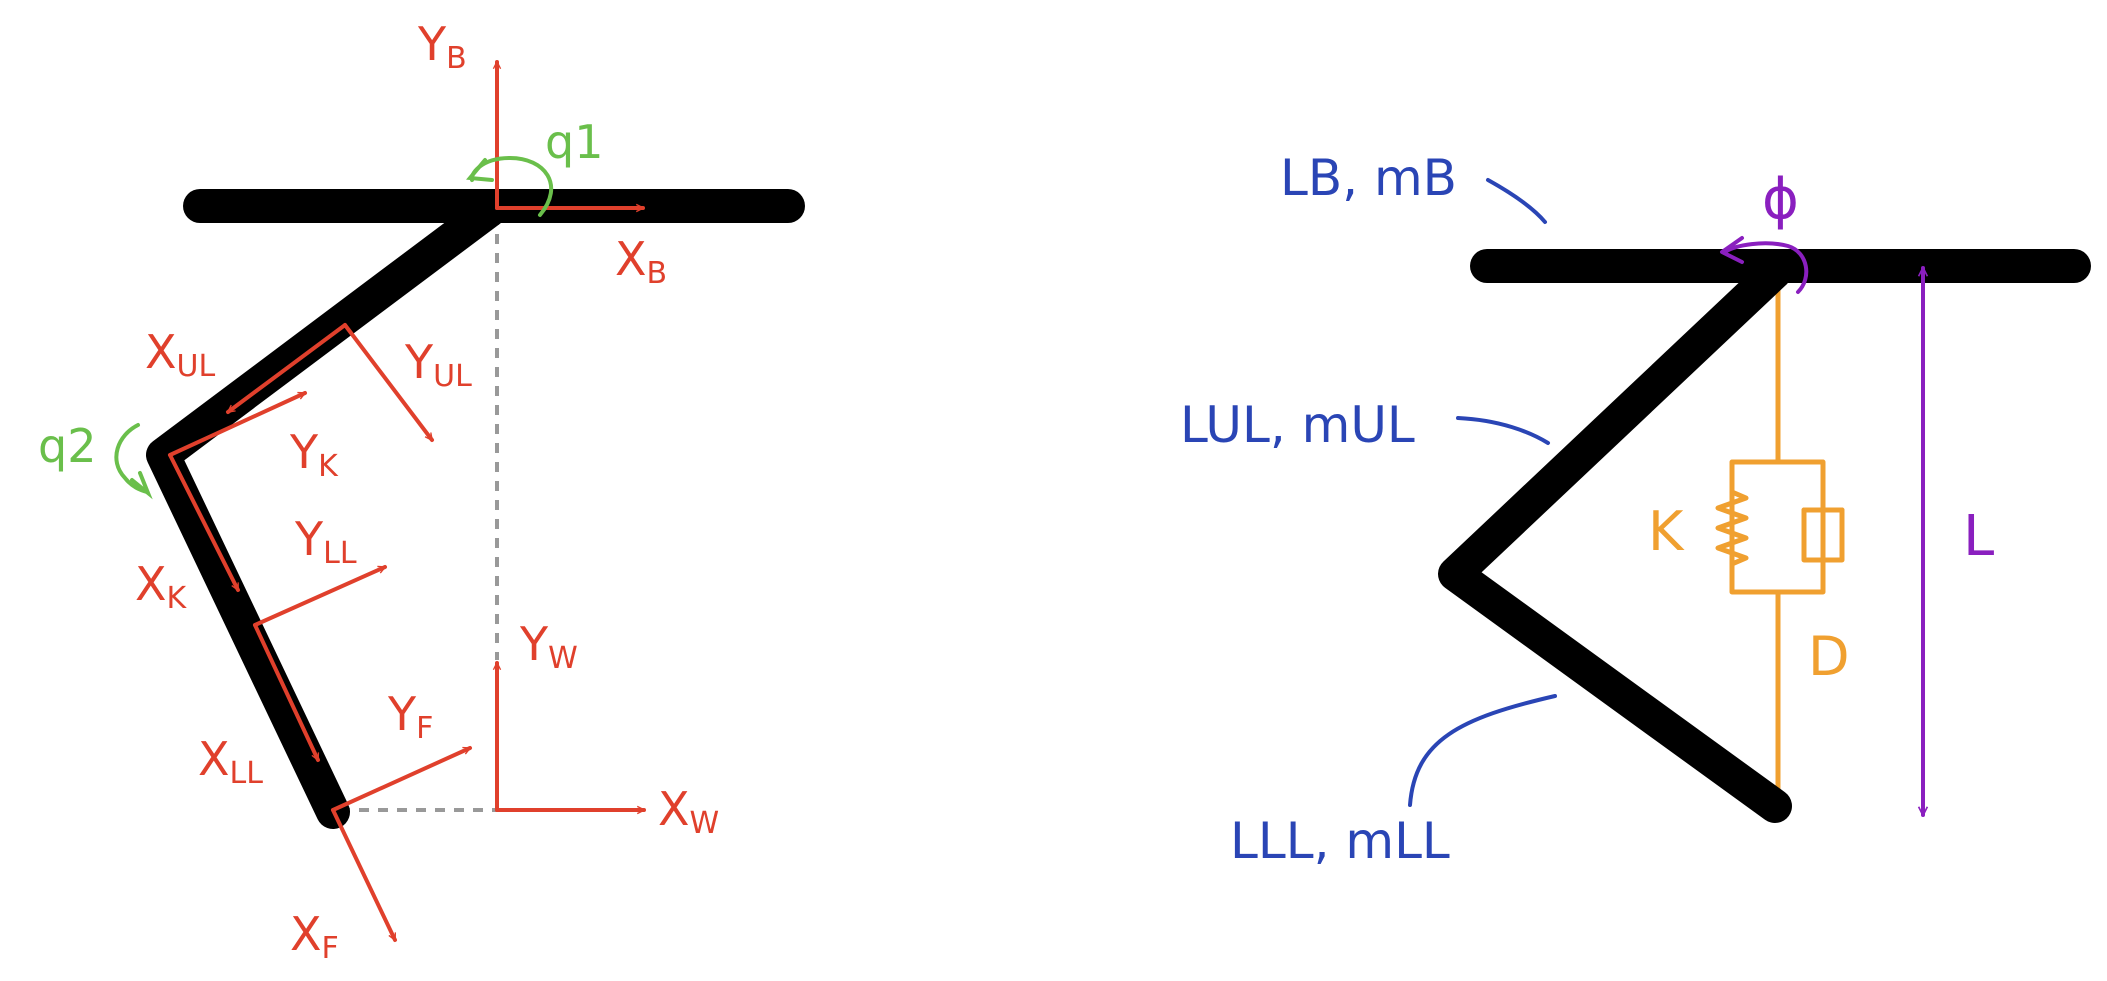  Describe the element at coordinates (286, 368) in the screenshot. I see `x-ul-axis` at that location.